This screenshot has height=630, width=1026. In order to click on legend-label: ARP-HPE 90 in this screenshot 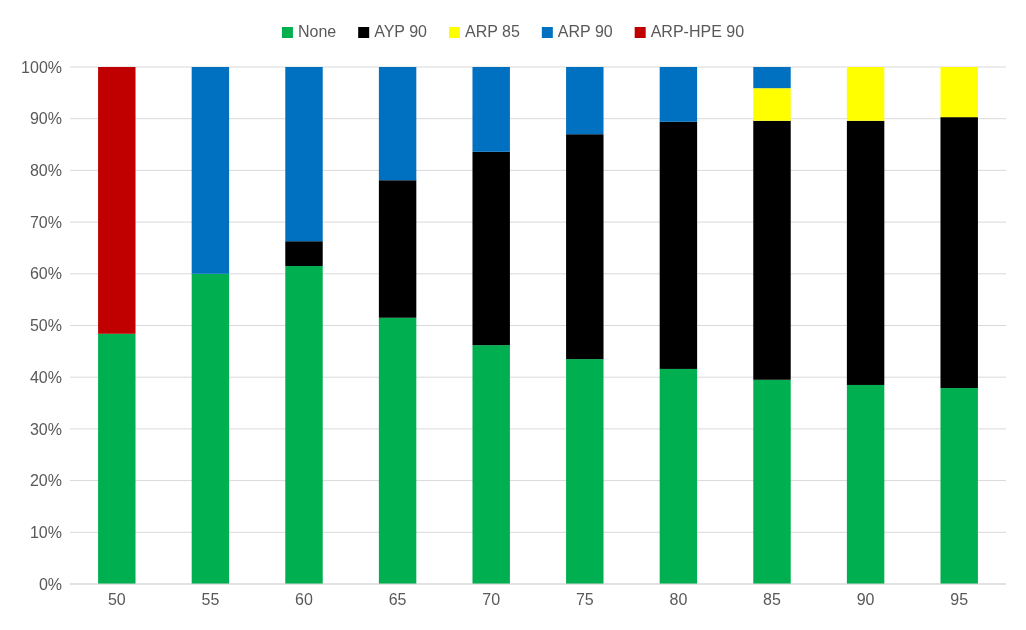, I will do `click(697, 31)`.